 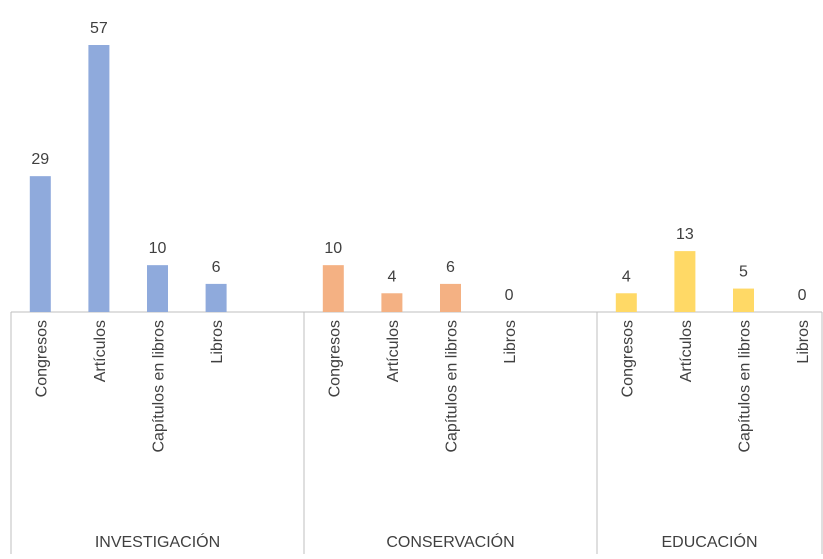 I want to click on group-label: INVESTIGACIÓN, so click(x=157, y=541).